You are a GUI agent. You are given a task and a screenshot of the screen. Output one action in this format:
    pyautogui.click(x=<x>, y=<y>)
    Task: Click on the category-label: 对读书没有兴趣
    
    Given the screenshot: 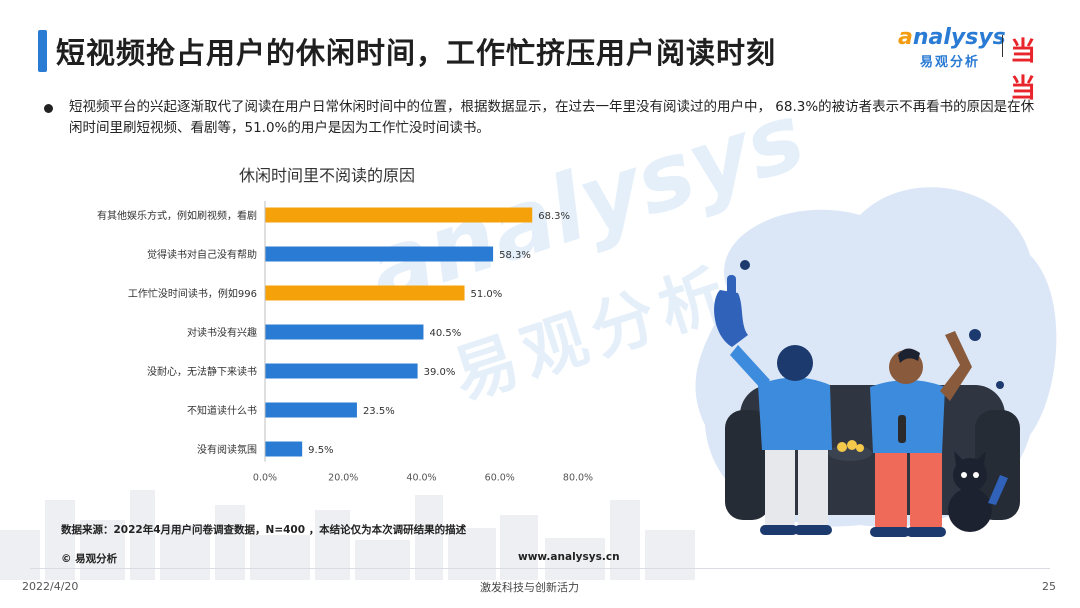 What is the action you would take?
    pyautogui.click(x=222, y=332)
    